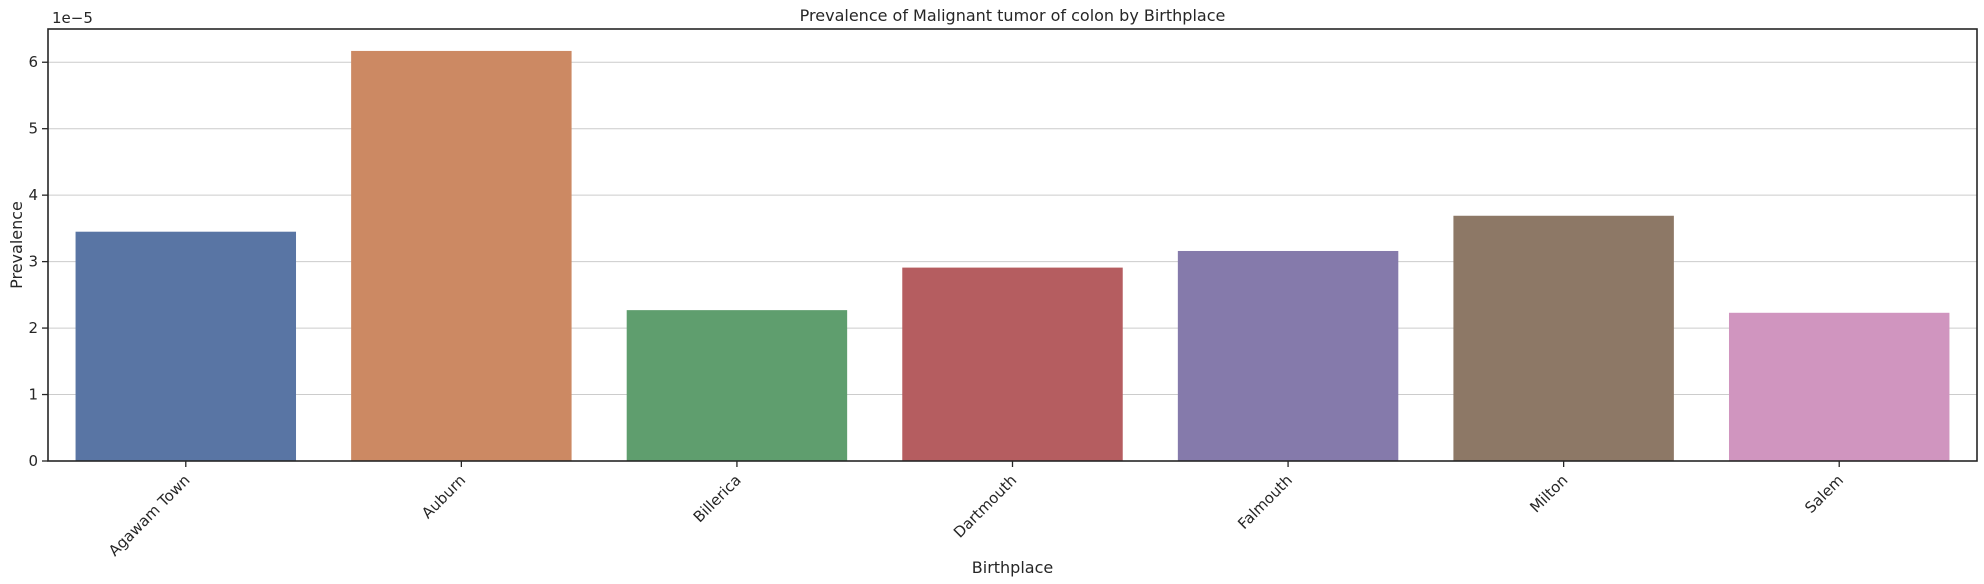 Image resolution: width=1984 pixels, height=584 pixels. I want to click on y-axis-label: Prevalence, so click(16, 245).